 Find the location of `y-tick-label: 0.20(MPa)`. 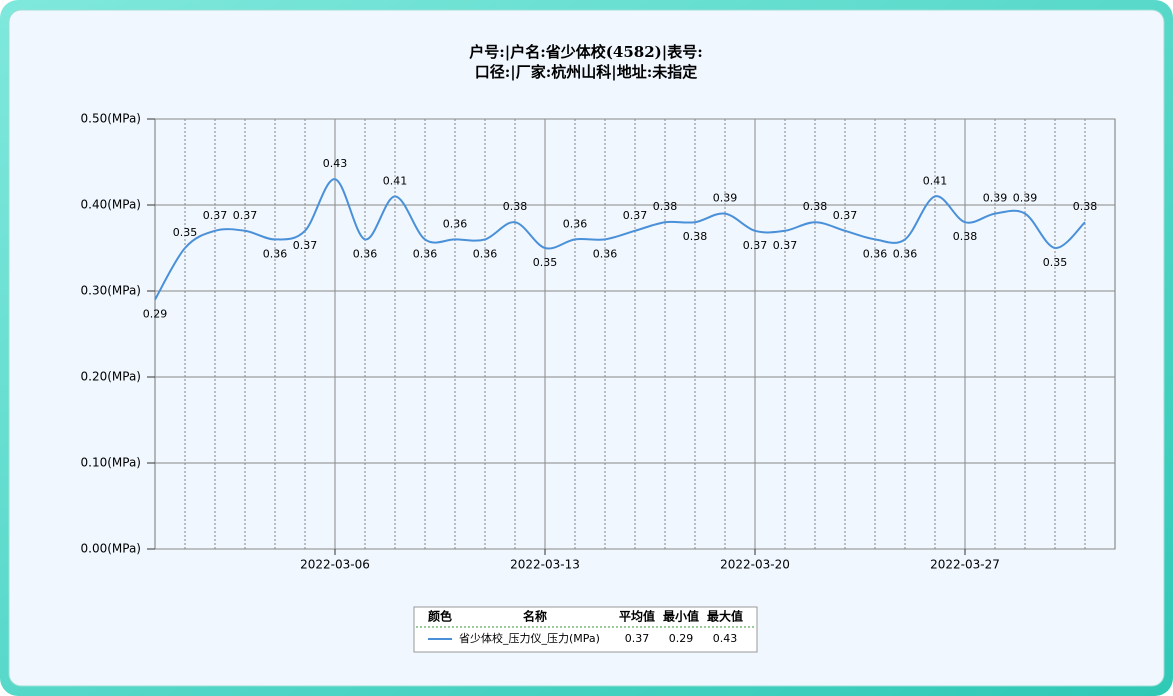

y-tick-label: 0.20(MPa) is located at coordinates (111, 377).